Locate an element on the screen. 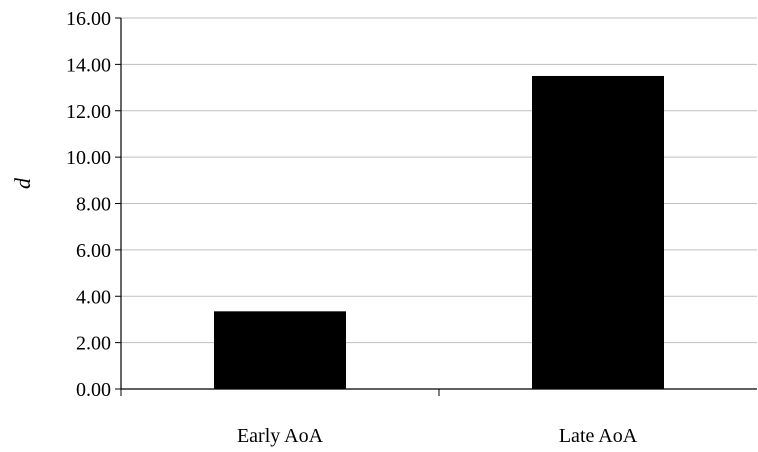 This screenshot has width=758, height=452. y-tick-label: 8.00 is located at coordinates (93, 205).